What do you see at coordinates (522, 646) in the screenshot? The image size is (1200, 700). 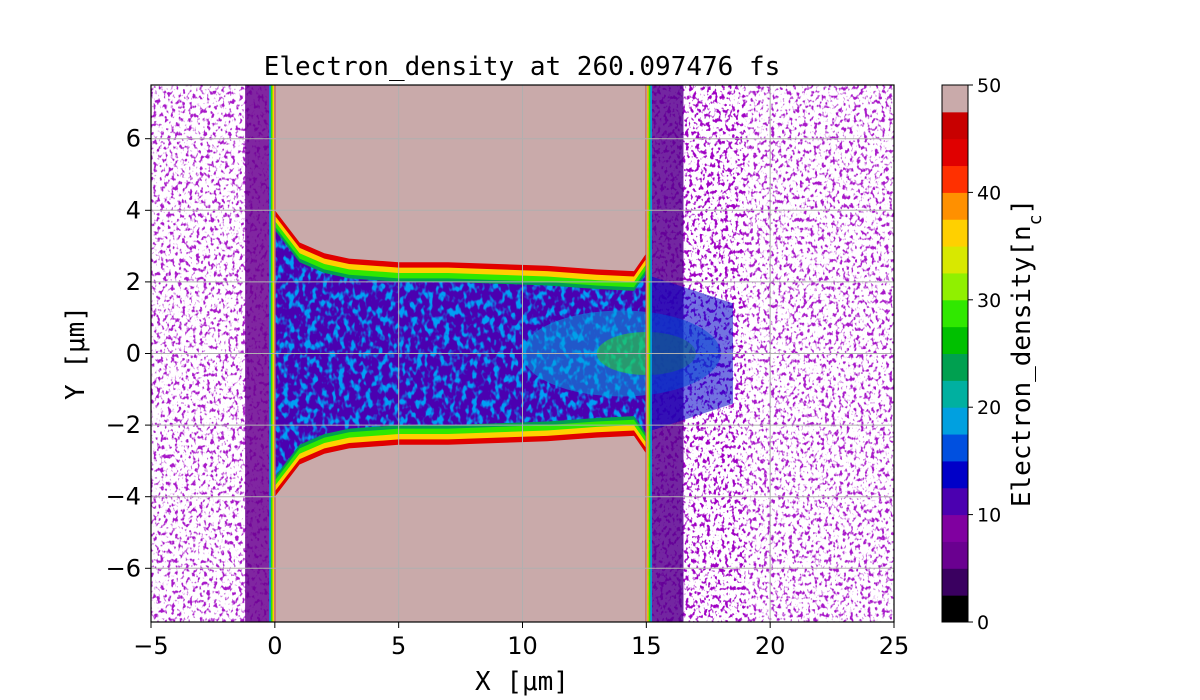 I see `x-tick-label: 10` at bounding box center [522, 646].